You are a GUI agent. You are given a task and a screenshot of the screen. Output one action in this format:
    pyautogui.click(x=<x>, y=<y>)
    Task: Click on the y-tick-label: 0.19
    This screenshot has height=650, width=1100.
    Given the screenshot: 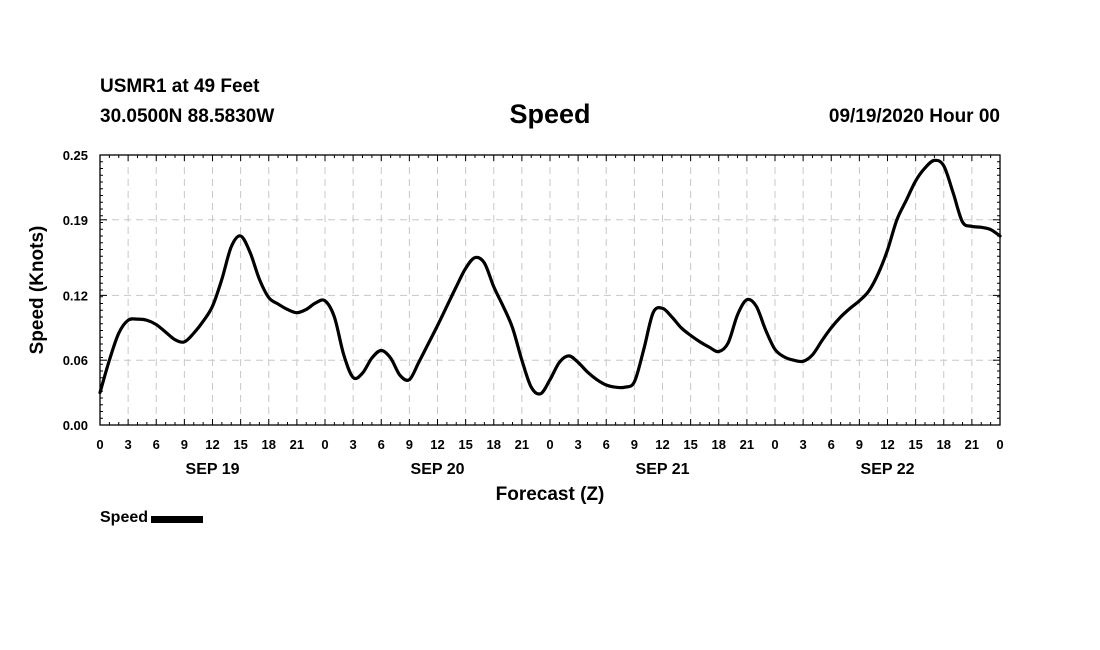 What is the action you would take?
    pyautogui.click(x=75, y=220)
    